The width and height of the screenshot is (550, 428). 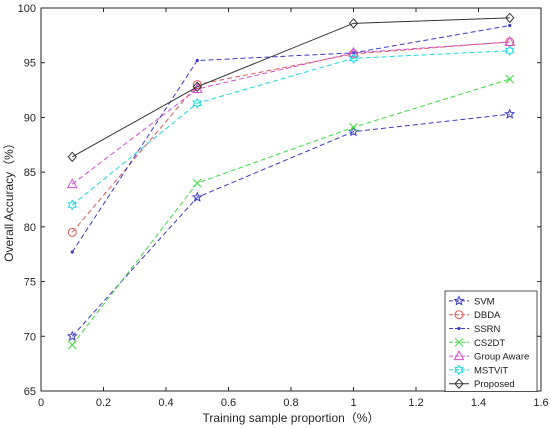 What do you see at coordinates (30, 392) in the screenshot?
I see `y-tick-label: 65` at bounding box center [30, 392].